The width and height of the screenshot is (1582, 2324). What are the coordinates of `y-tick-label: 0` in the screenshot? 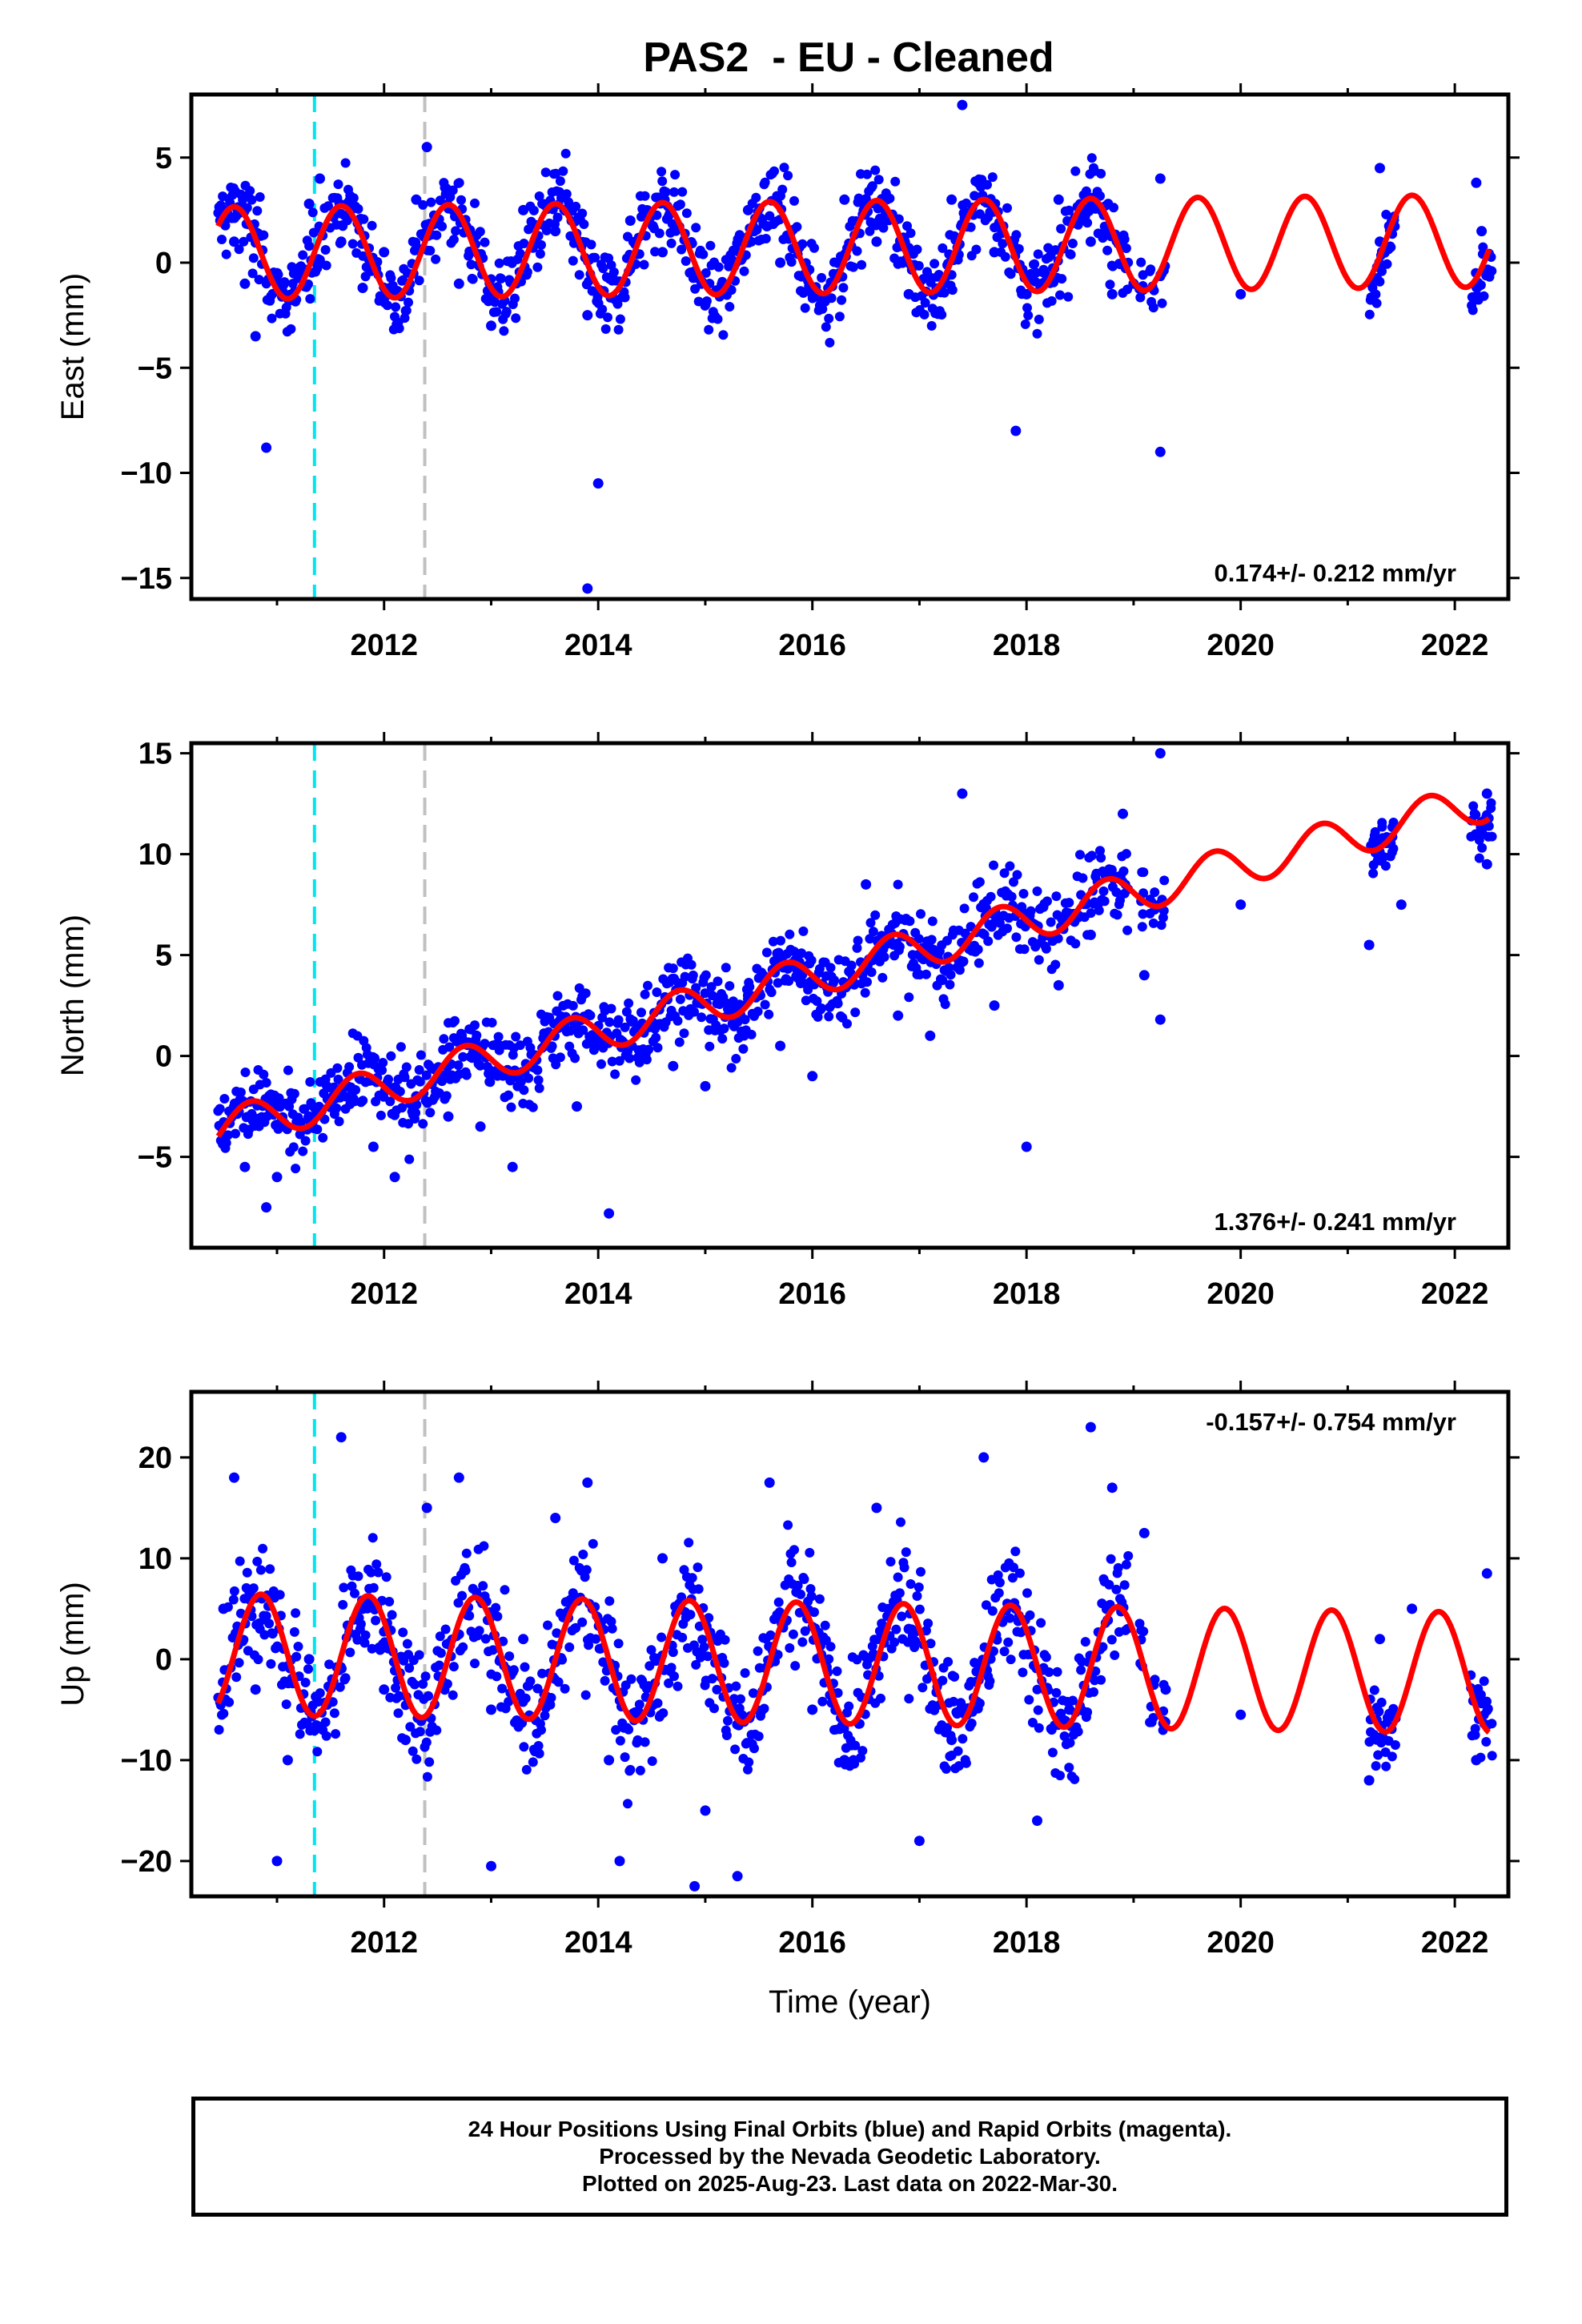 It's located at (164, 263).